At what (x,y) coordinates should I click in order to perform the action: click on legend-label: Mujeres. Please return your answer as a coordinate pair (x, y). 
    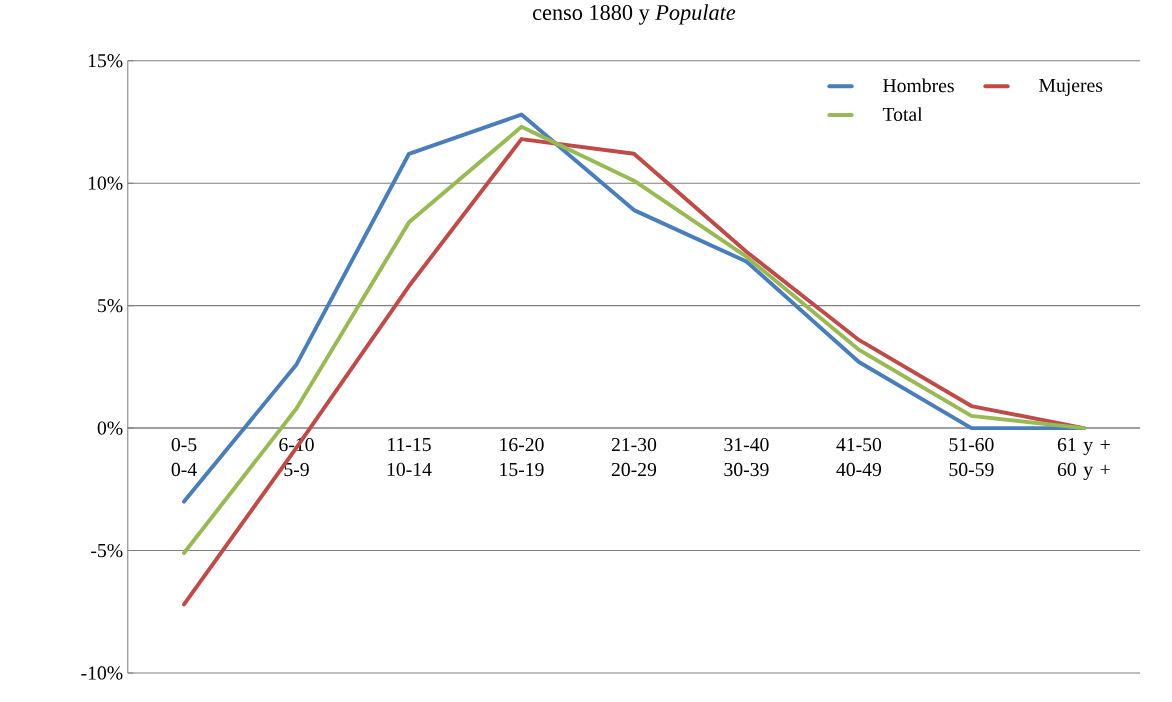
    Looking at the image, I should click on (1071, 88).